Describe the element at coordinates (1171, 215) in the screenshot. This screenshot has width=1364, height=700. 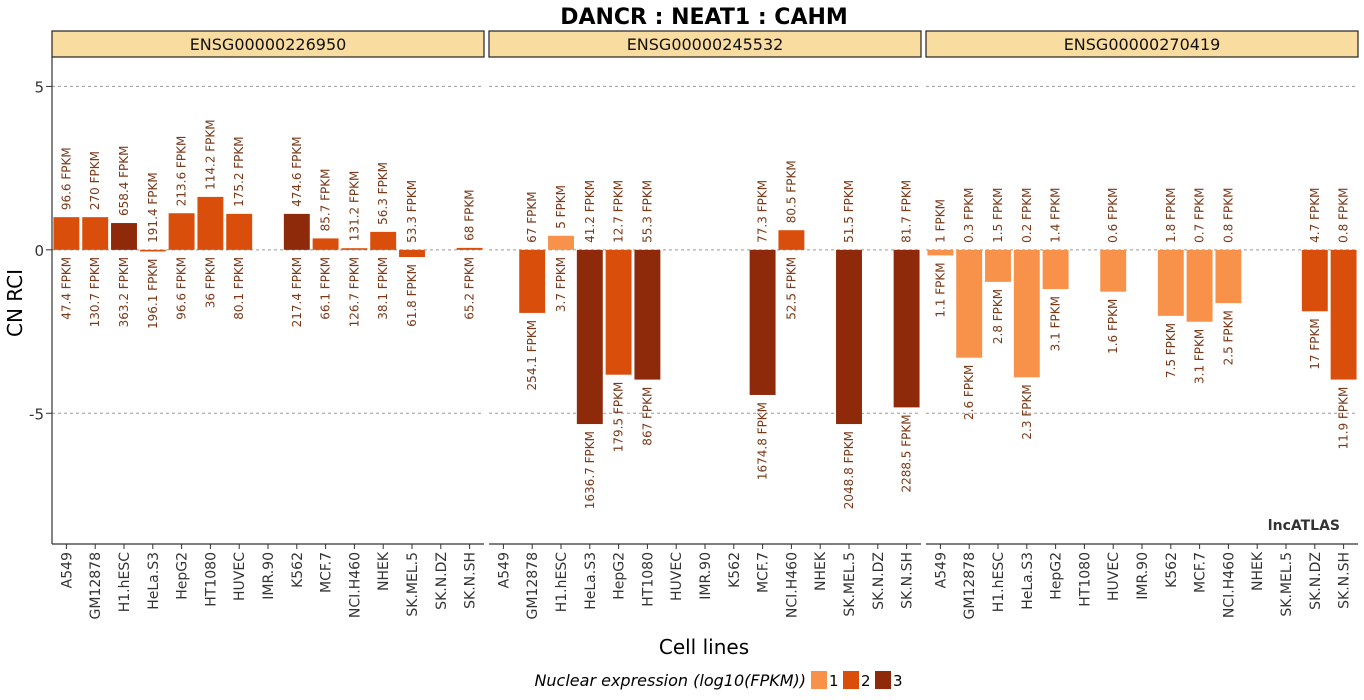
I see `data-label-top: 1.8 FPKM` at that location.